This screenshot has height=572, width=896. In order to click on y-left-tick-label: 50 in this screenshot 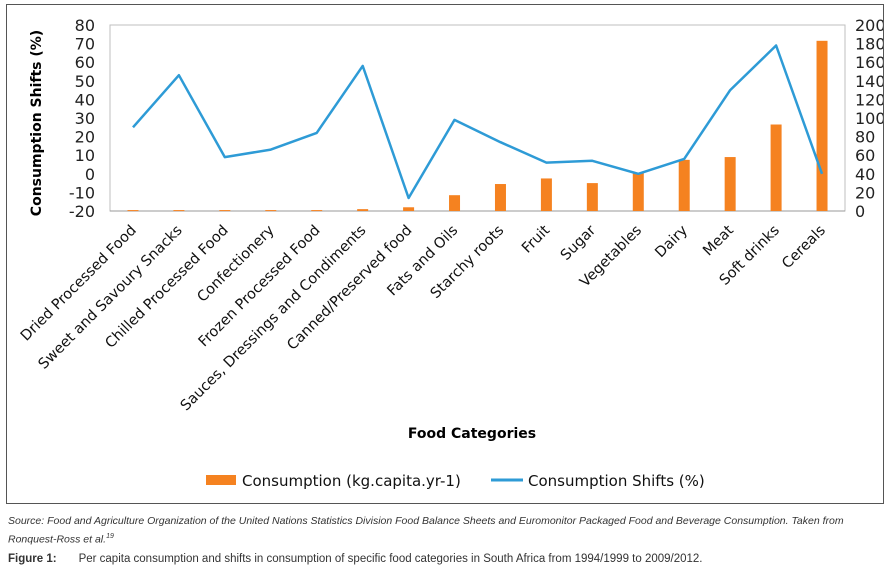, I will do `click(85, 81)`.